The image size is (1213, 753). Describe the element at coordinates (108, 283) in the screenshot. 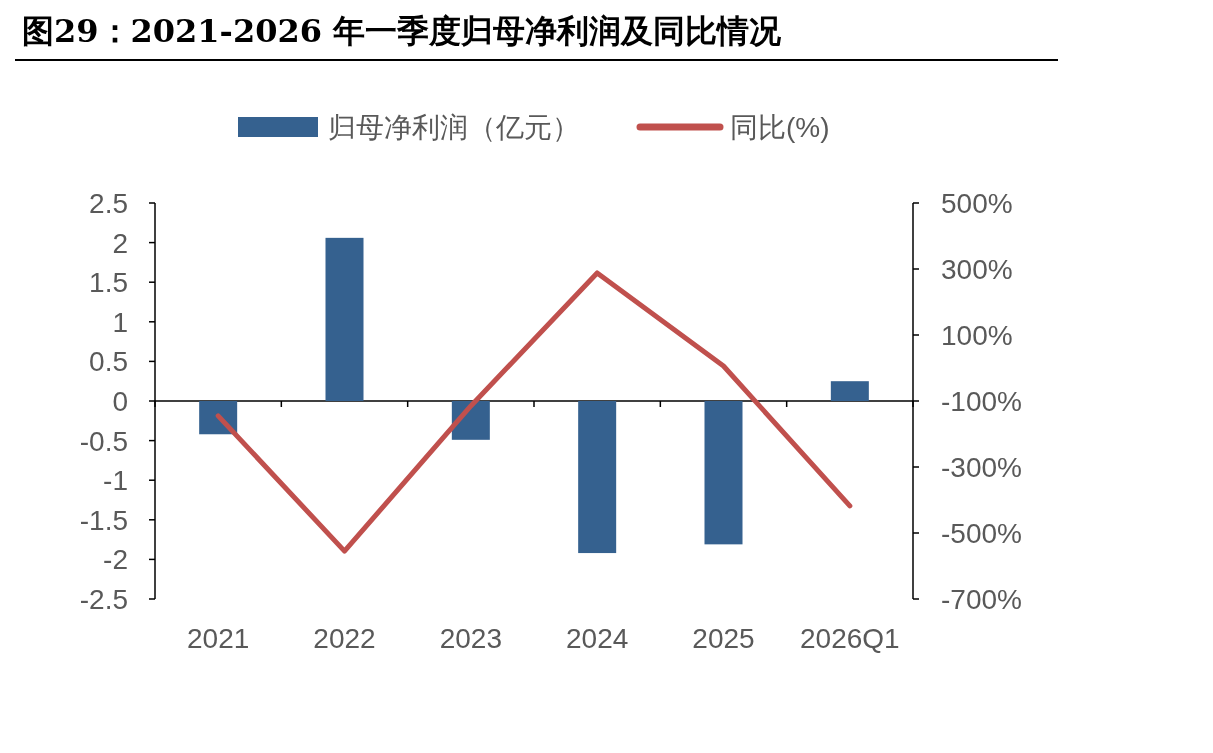

I see `y-tick-label: 1.5` at that location.